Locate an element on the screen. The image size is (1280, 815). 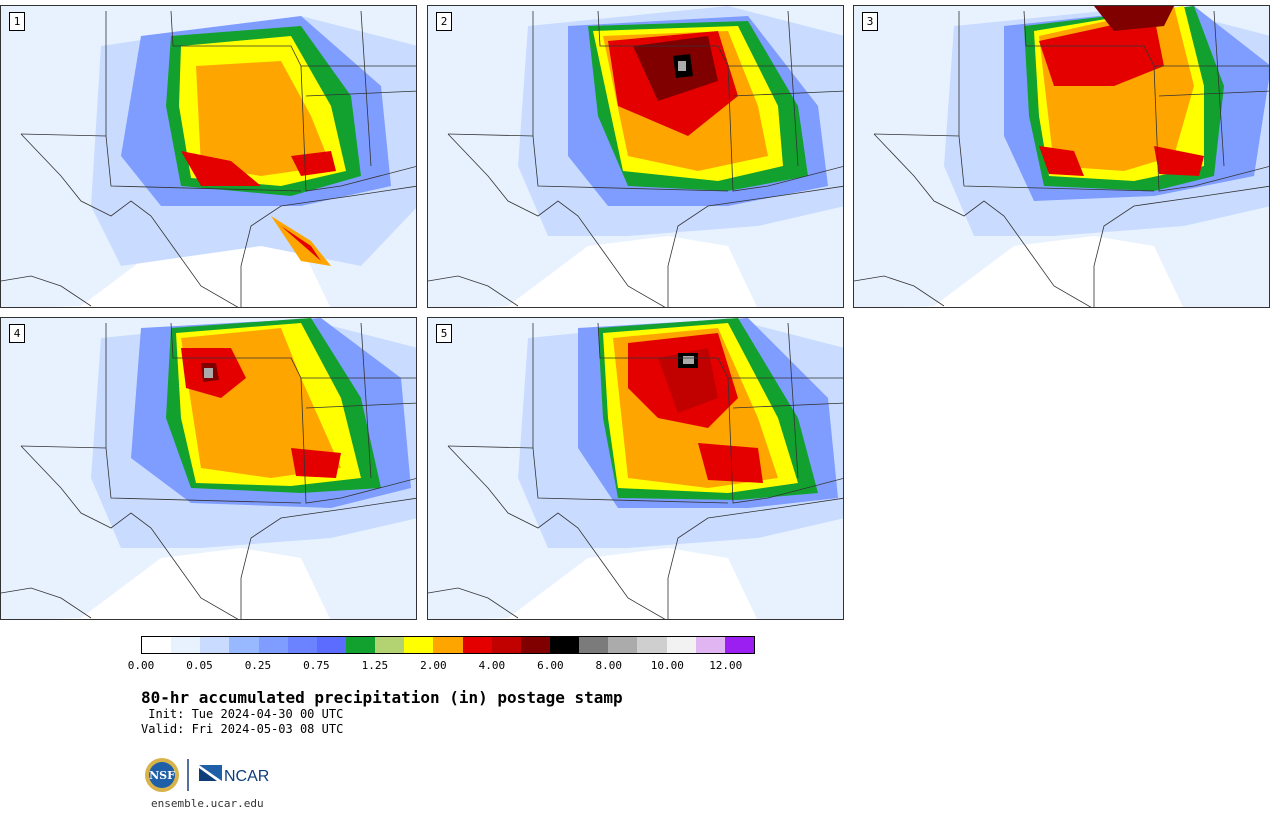
colorbar-tick-label: 1.25 is located at coordinates (375, 665).